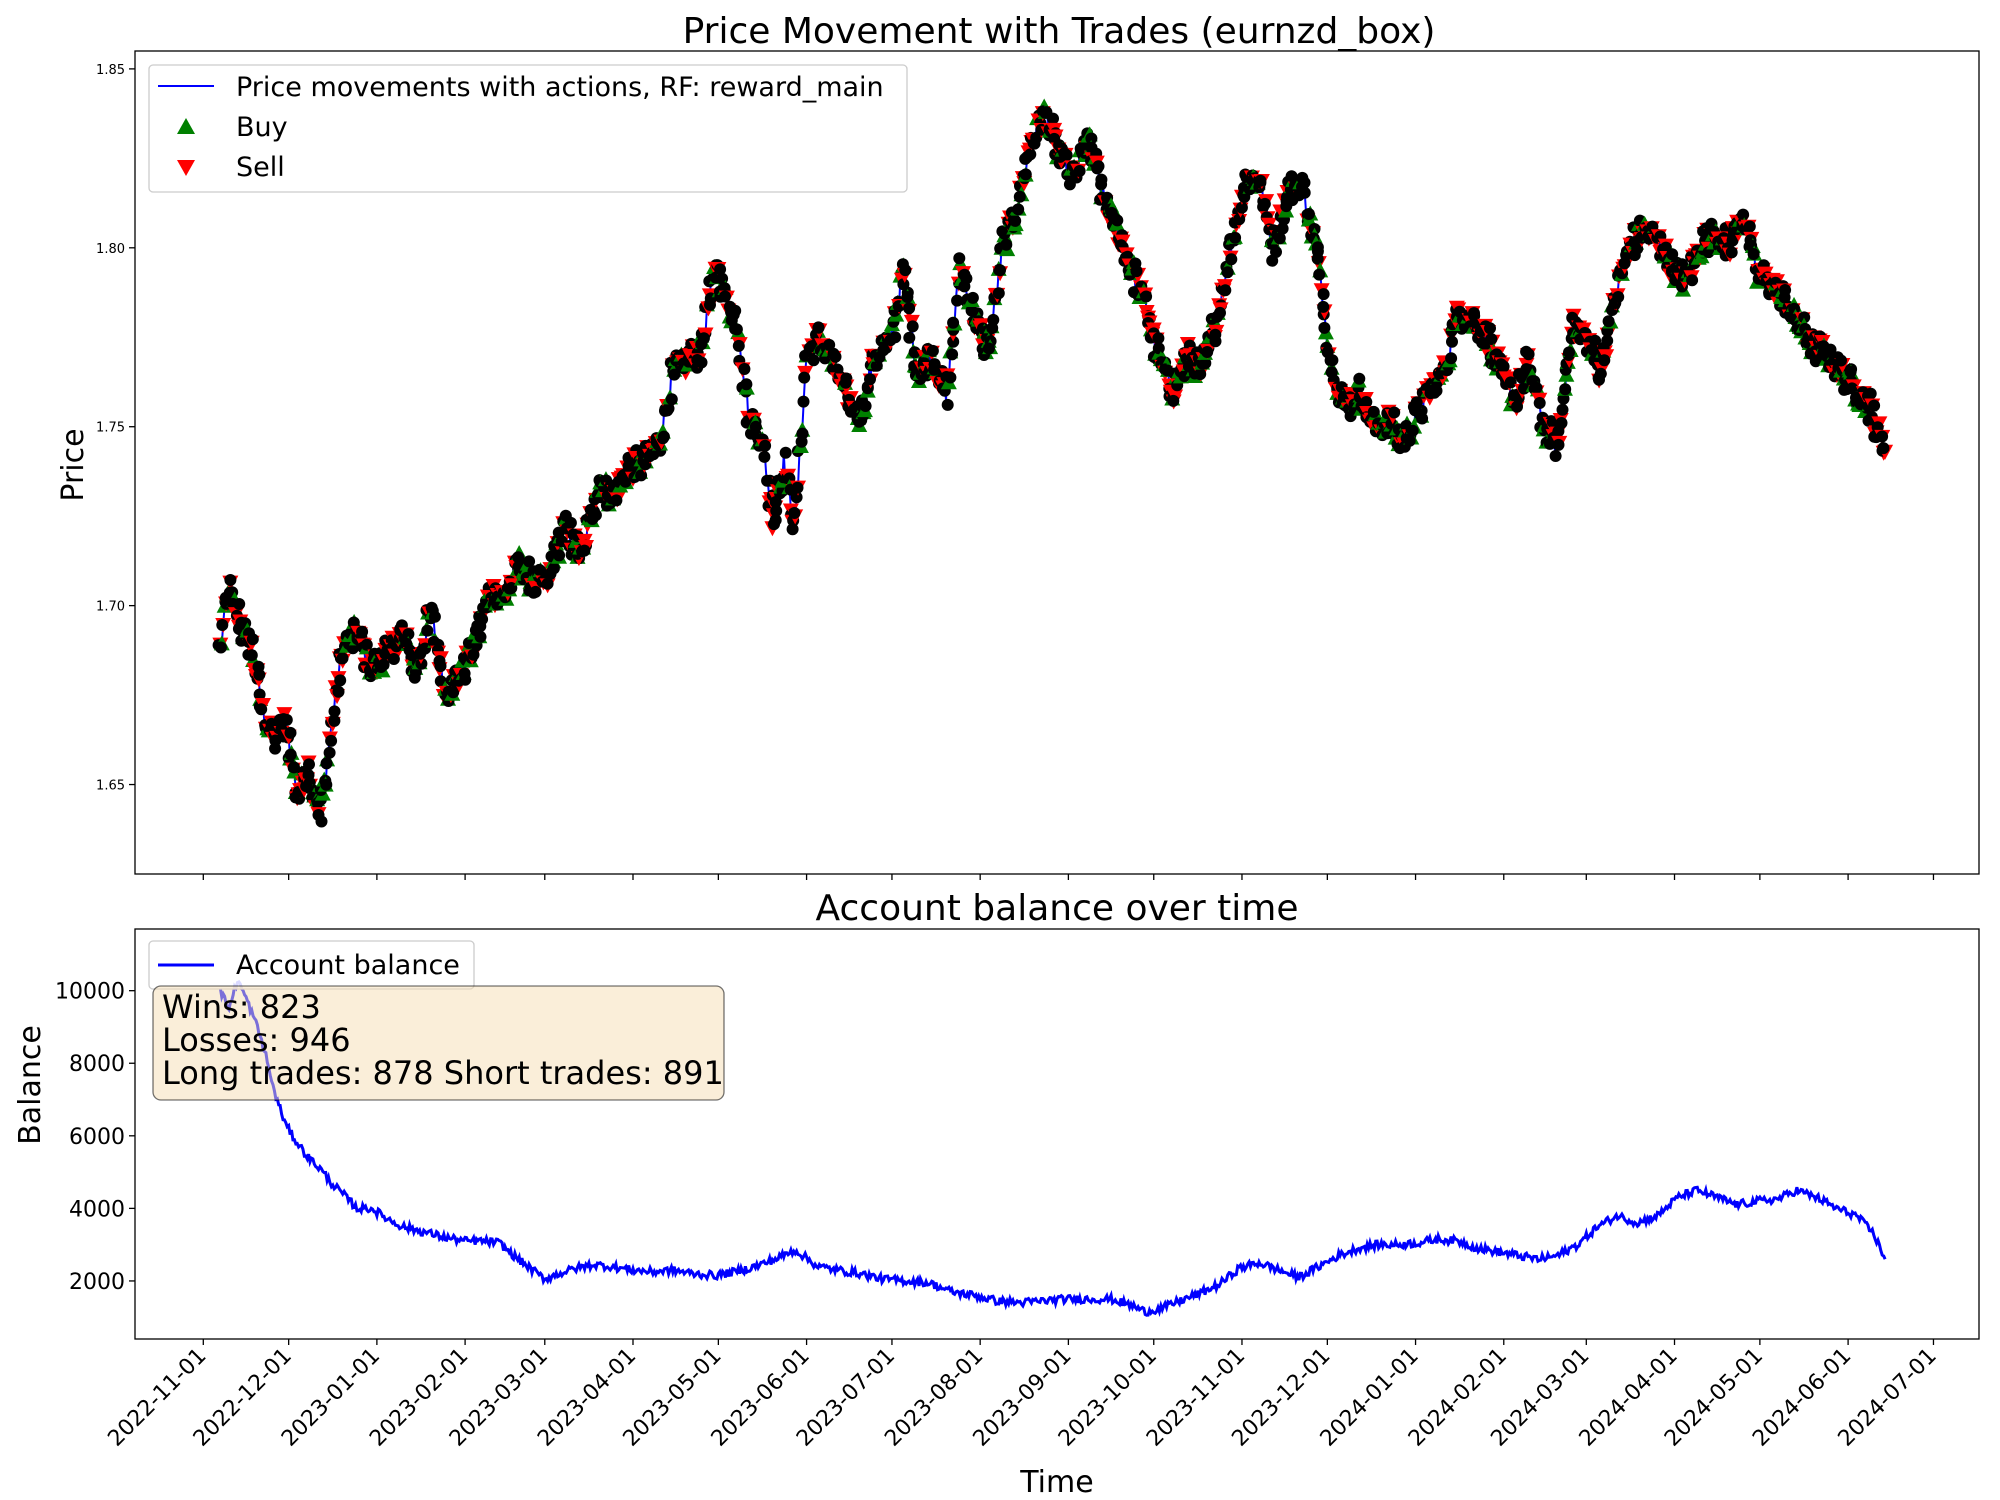  I want to click on balance-chart-title: Account balance over time, so click(1056, 908).